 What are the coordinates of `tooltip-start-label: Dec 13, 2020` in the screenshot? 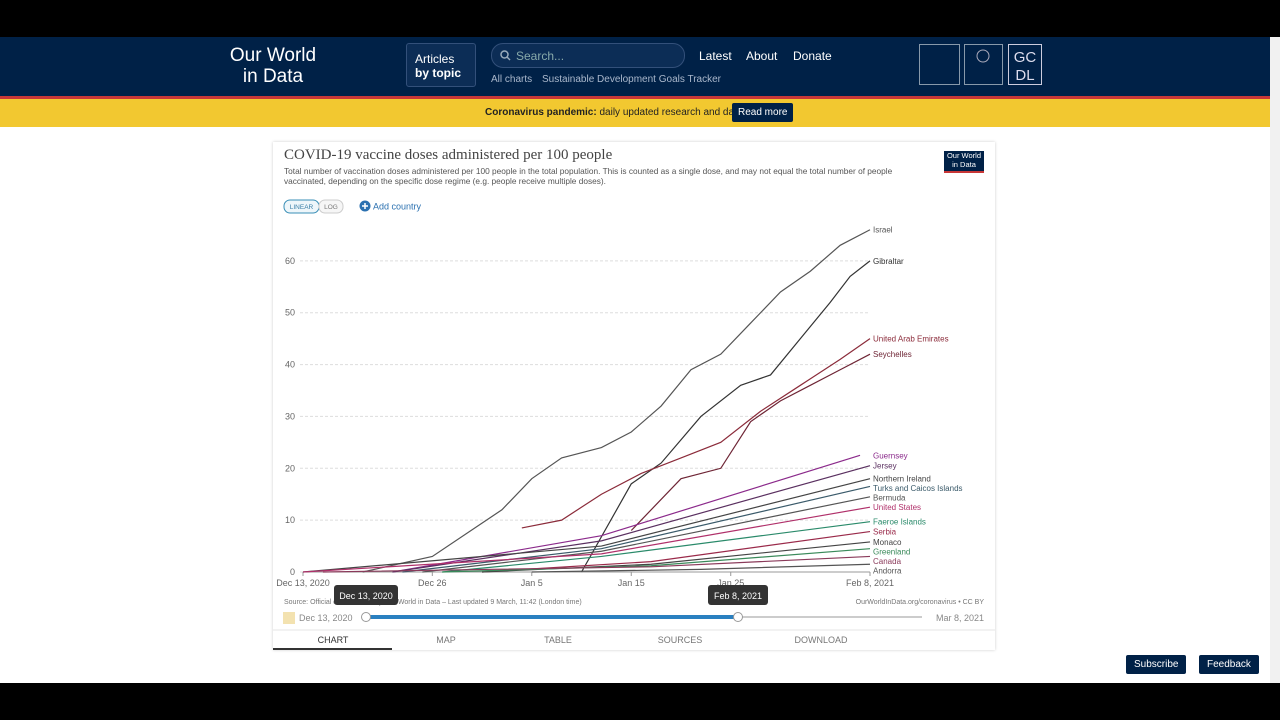 It's located at (366, 596).